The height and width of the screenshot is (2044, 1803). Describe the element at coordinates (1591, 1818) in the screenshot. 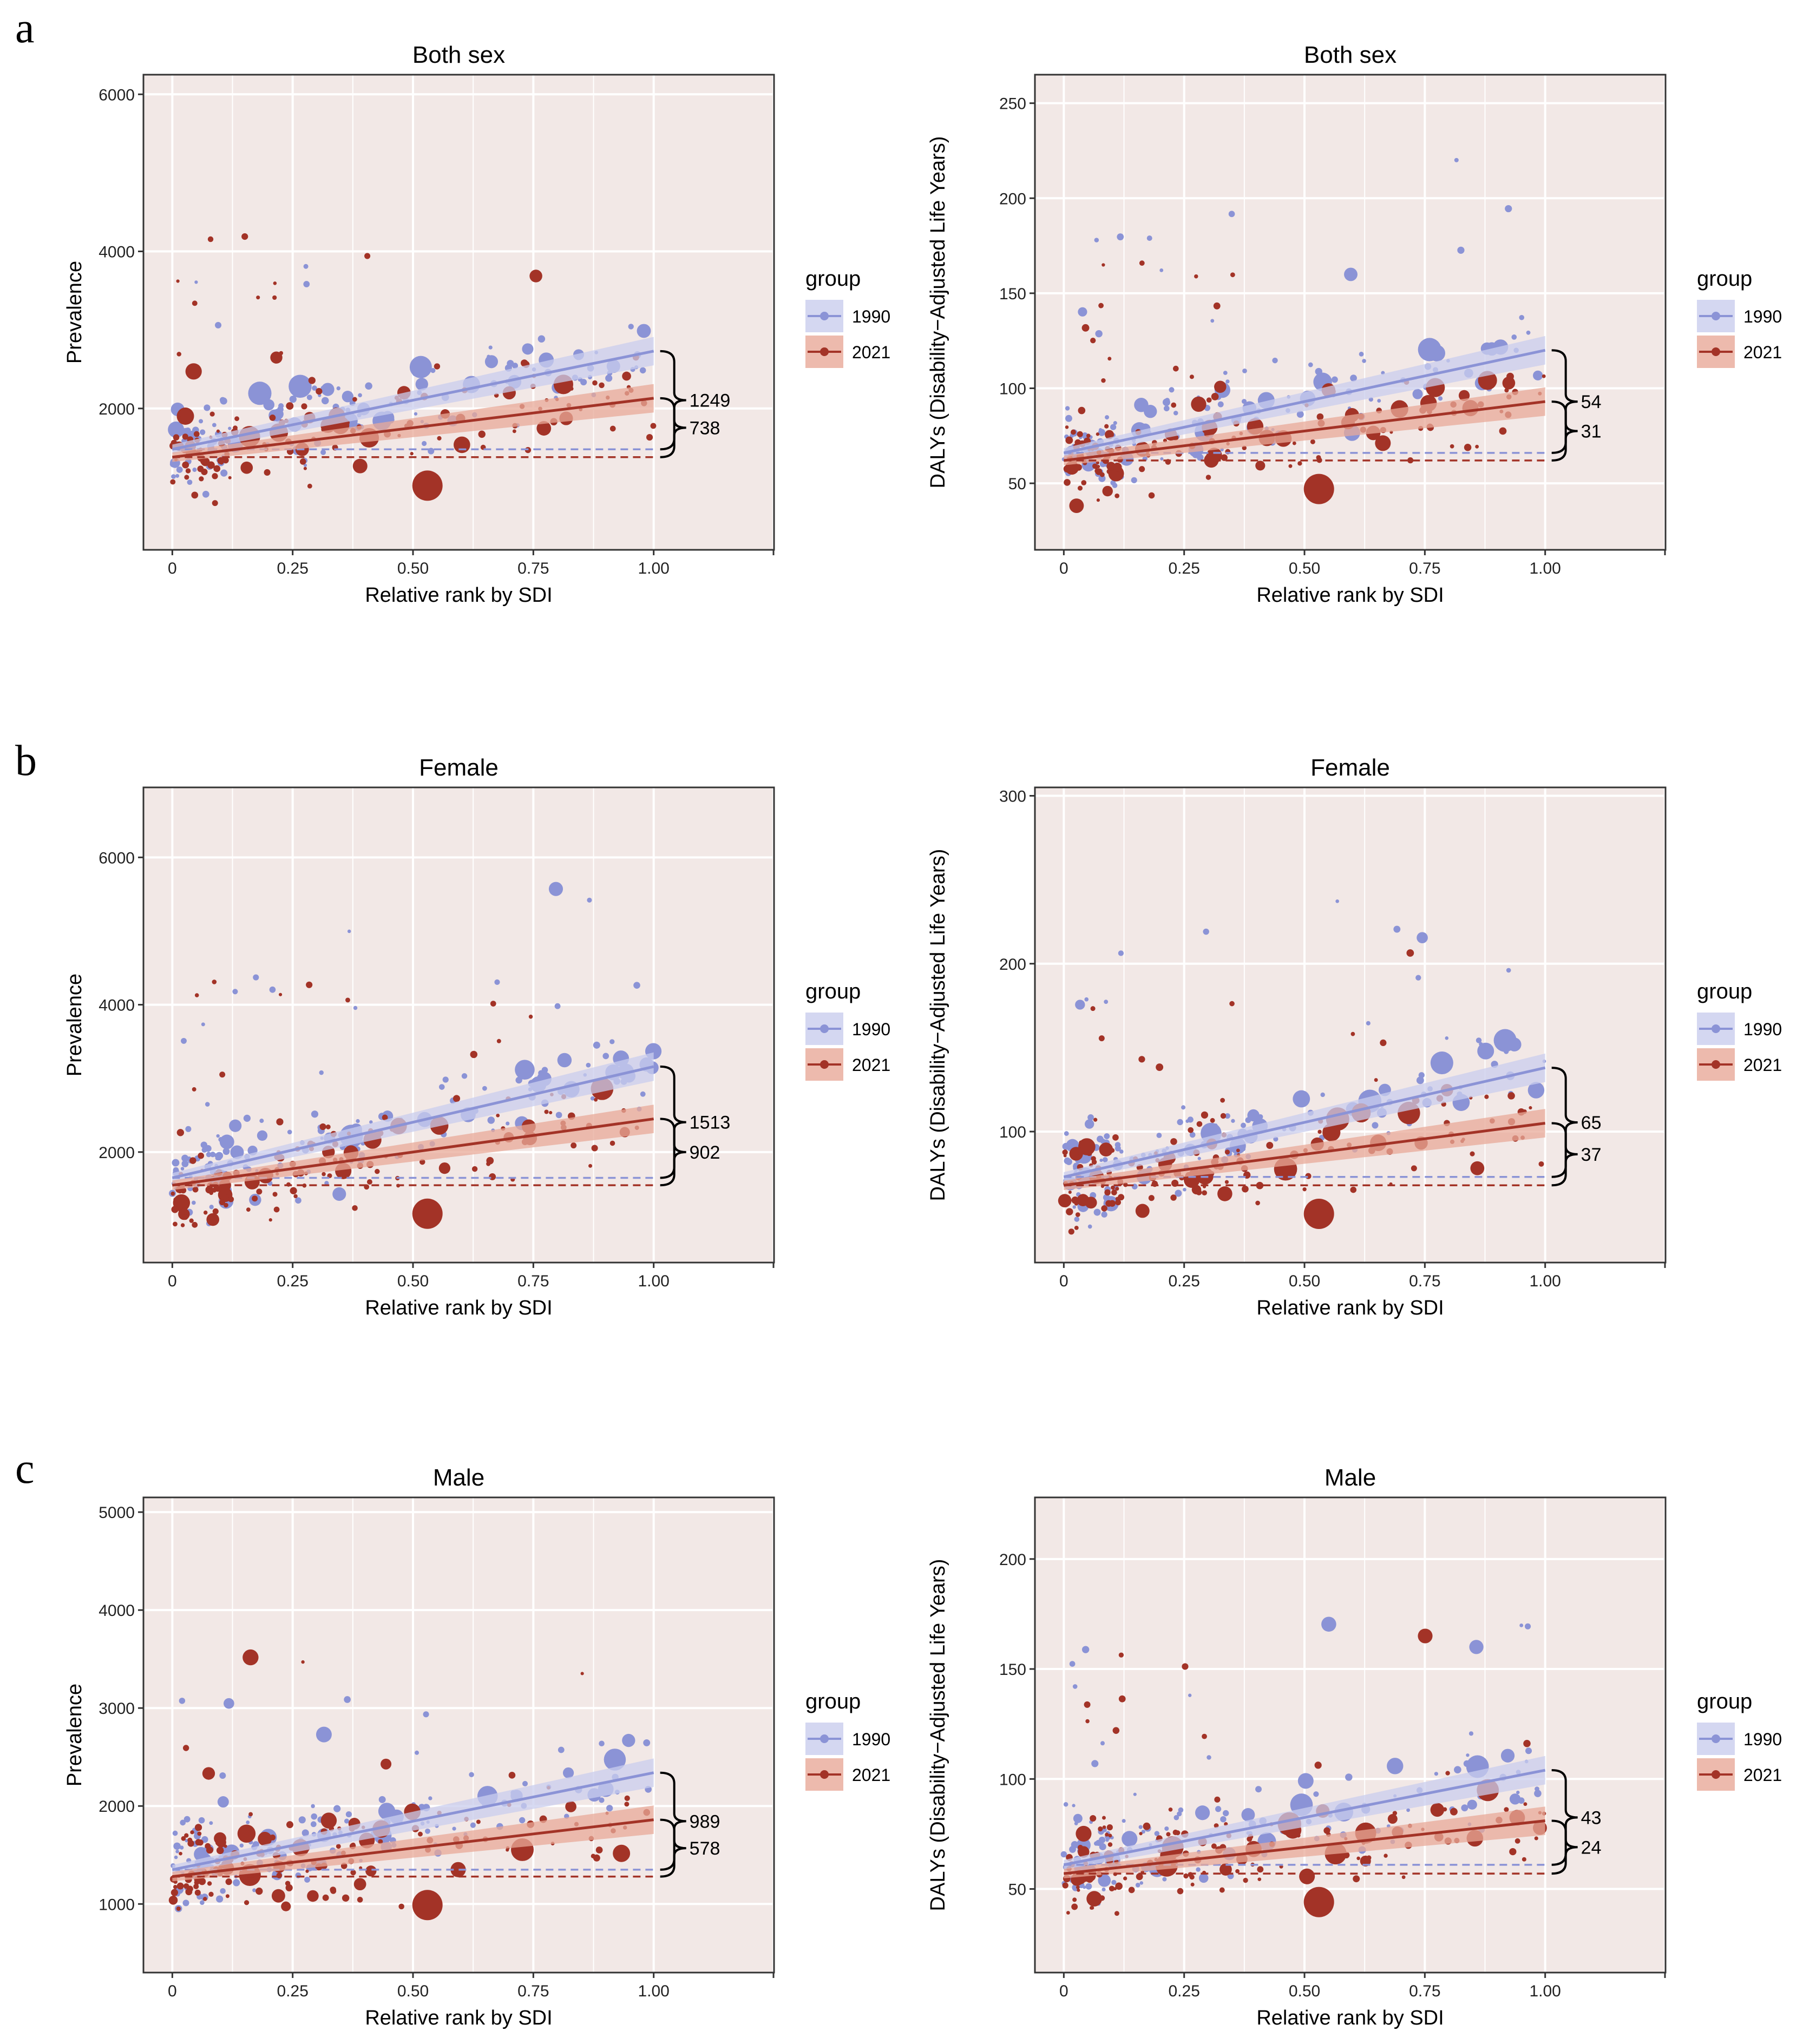

I see `brace-label: 43` at that location.